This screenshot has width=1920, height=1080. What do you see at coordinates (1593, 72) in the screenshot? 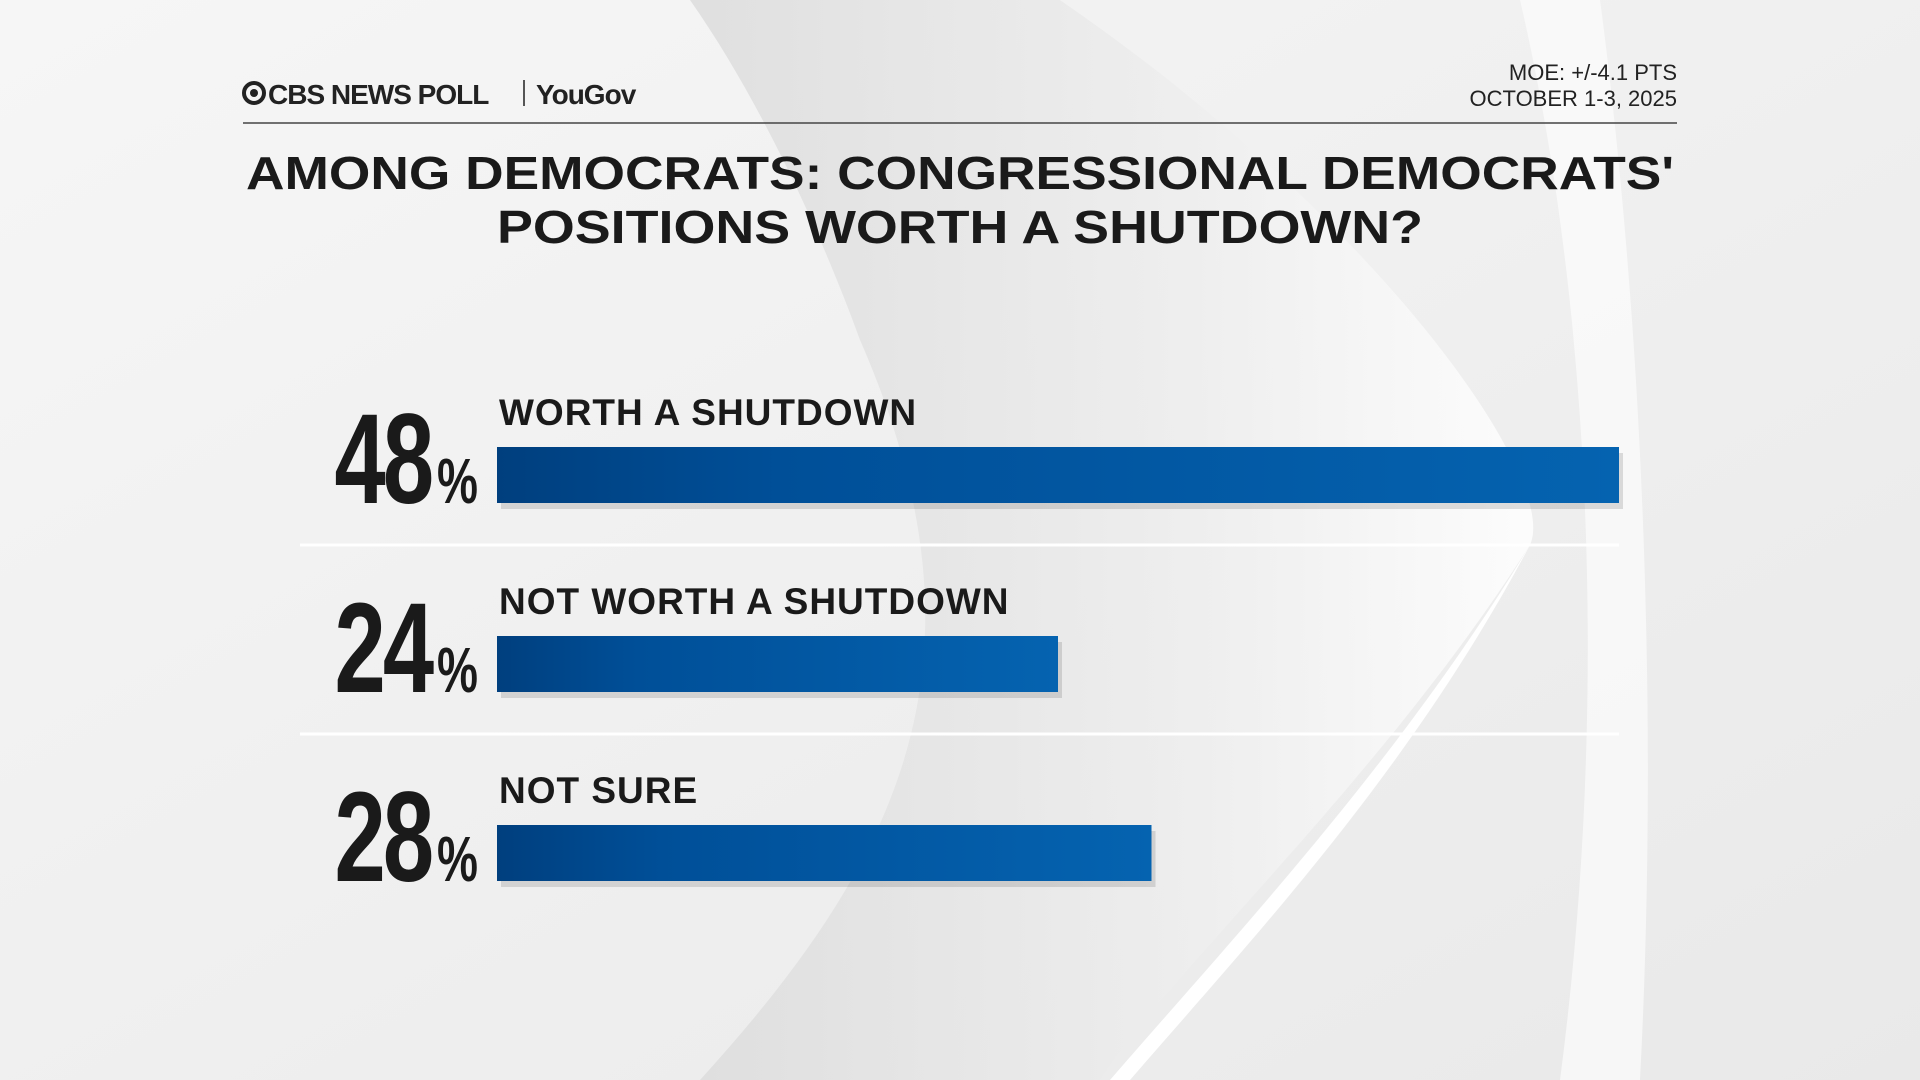
I see `note: MOE: +/-4.1 PTS` at bounding box center [1593, 72].